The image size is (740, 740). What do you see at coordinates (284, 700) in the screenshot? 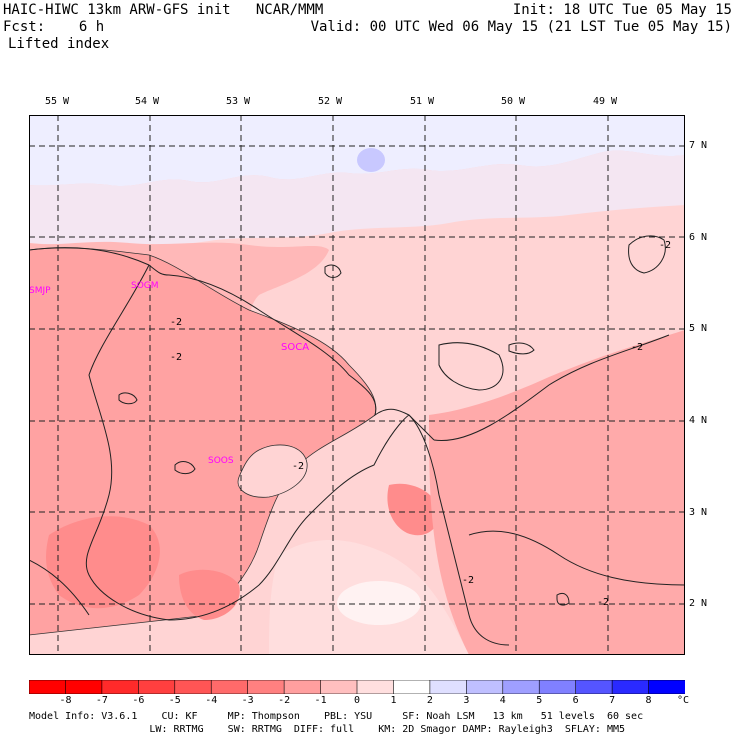
I see `colorbar-tick-label: -2` at bounding box center [284, 700].